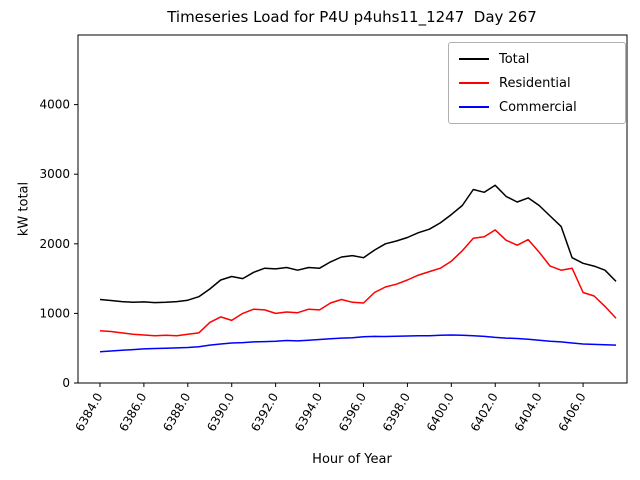 Image resolution: width=640 pixels, height=480 pixels. Describe the element at coordinates (572, 412) in the screenshot. I see `x-tick-label: 6406.0` at that location.